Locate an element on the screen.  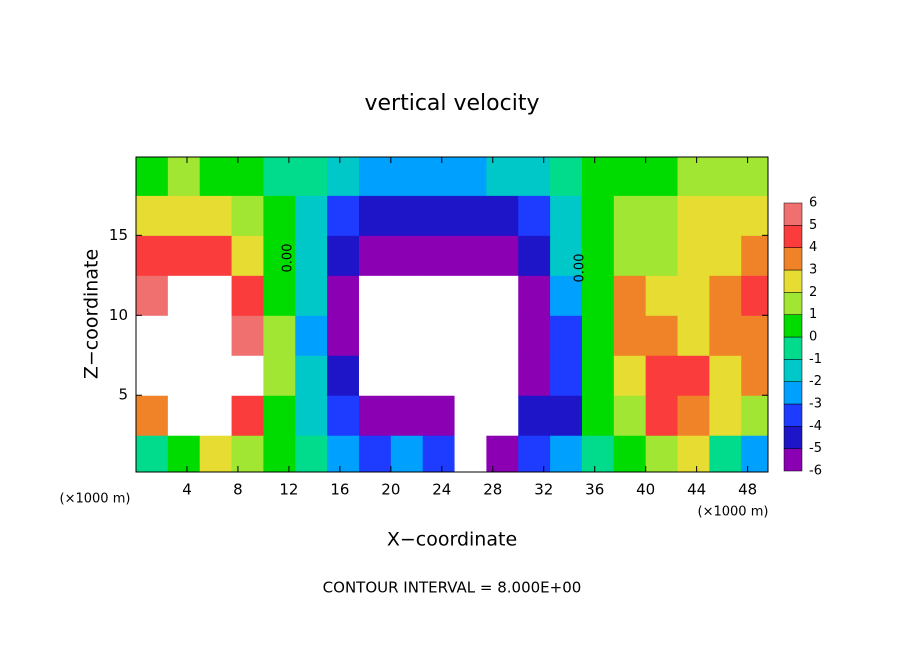
x-tick-label: 12 is located at coordinates (288, 490).